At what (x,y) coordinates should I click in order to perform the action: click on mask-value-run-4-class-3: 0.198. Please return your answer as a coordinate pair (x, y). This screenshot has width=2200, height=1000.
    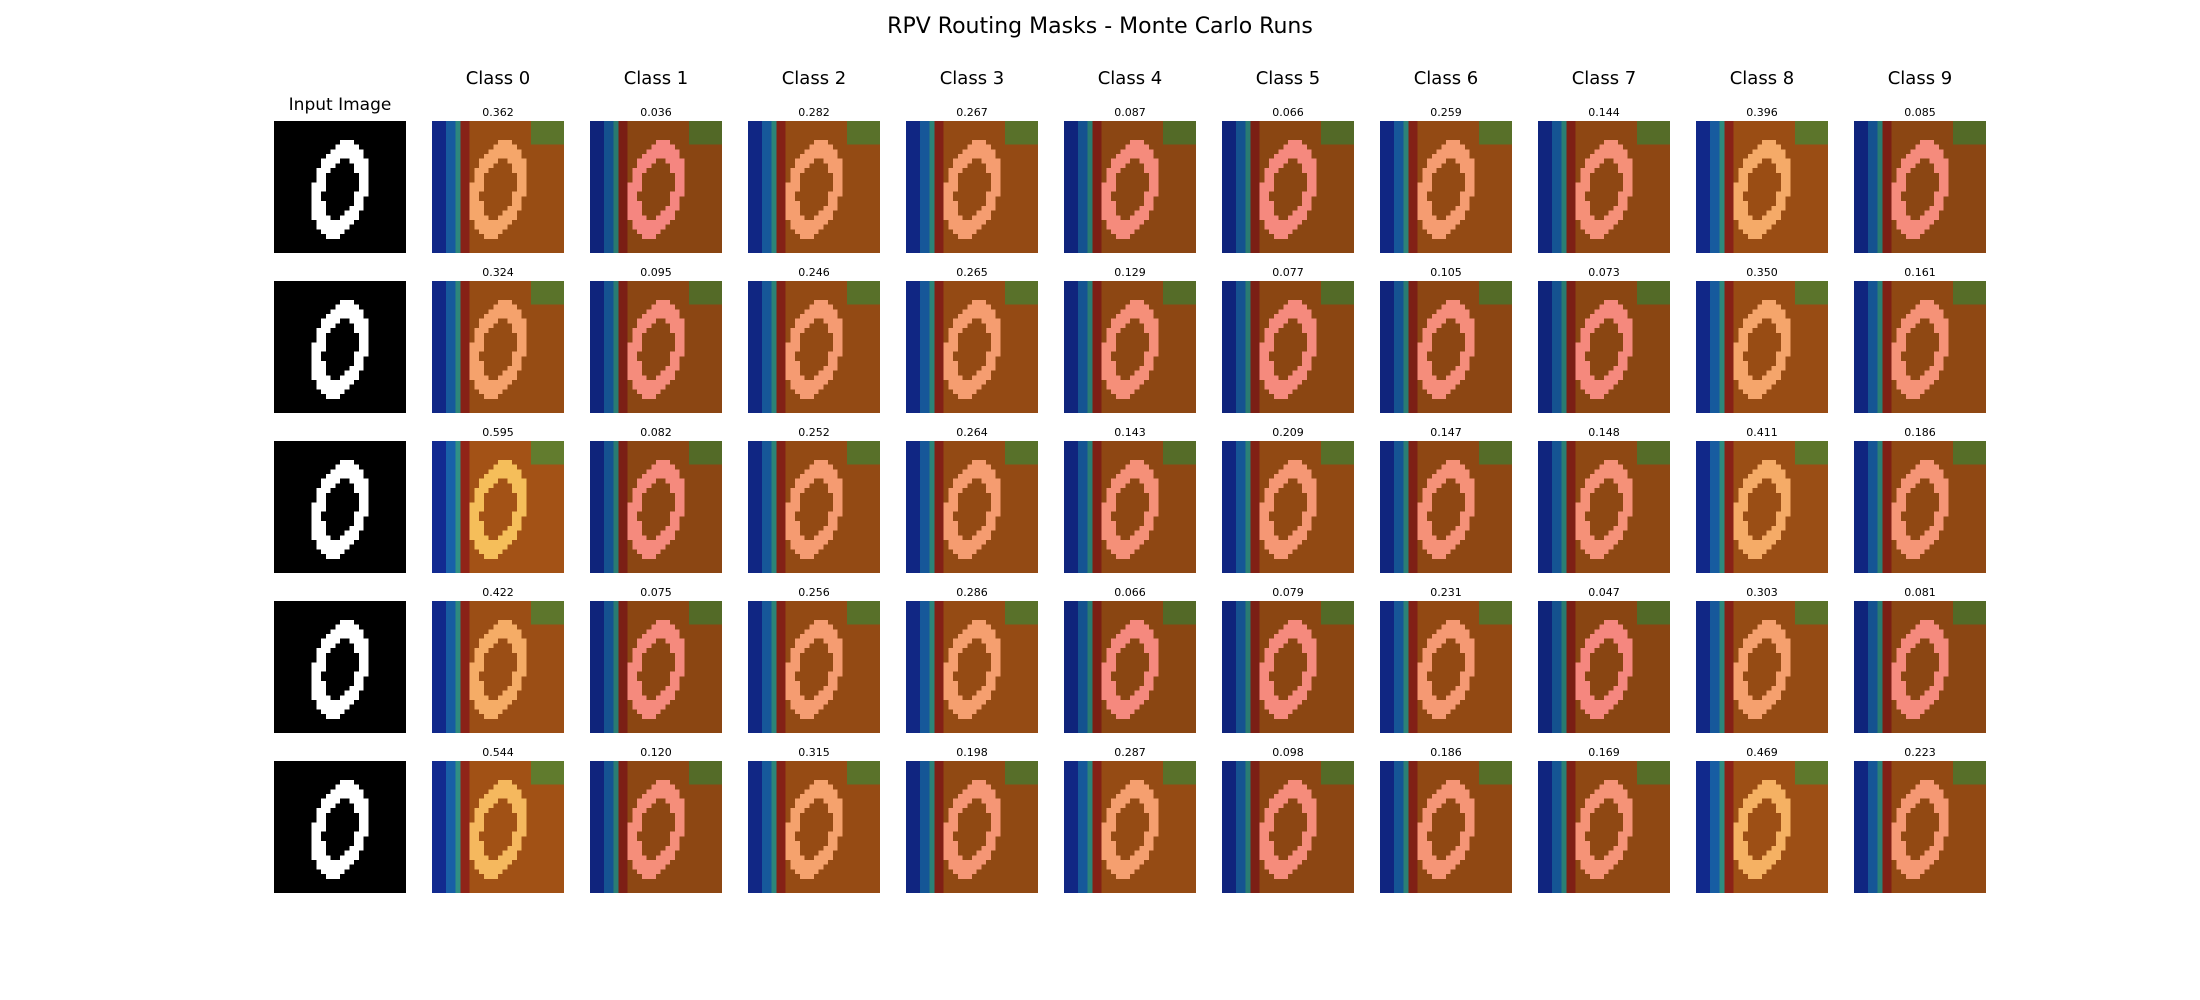
    Looking at the image, I should click on (972, 752).